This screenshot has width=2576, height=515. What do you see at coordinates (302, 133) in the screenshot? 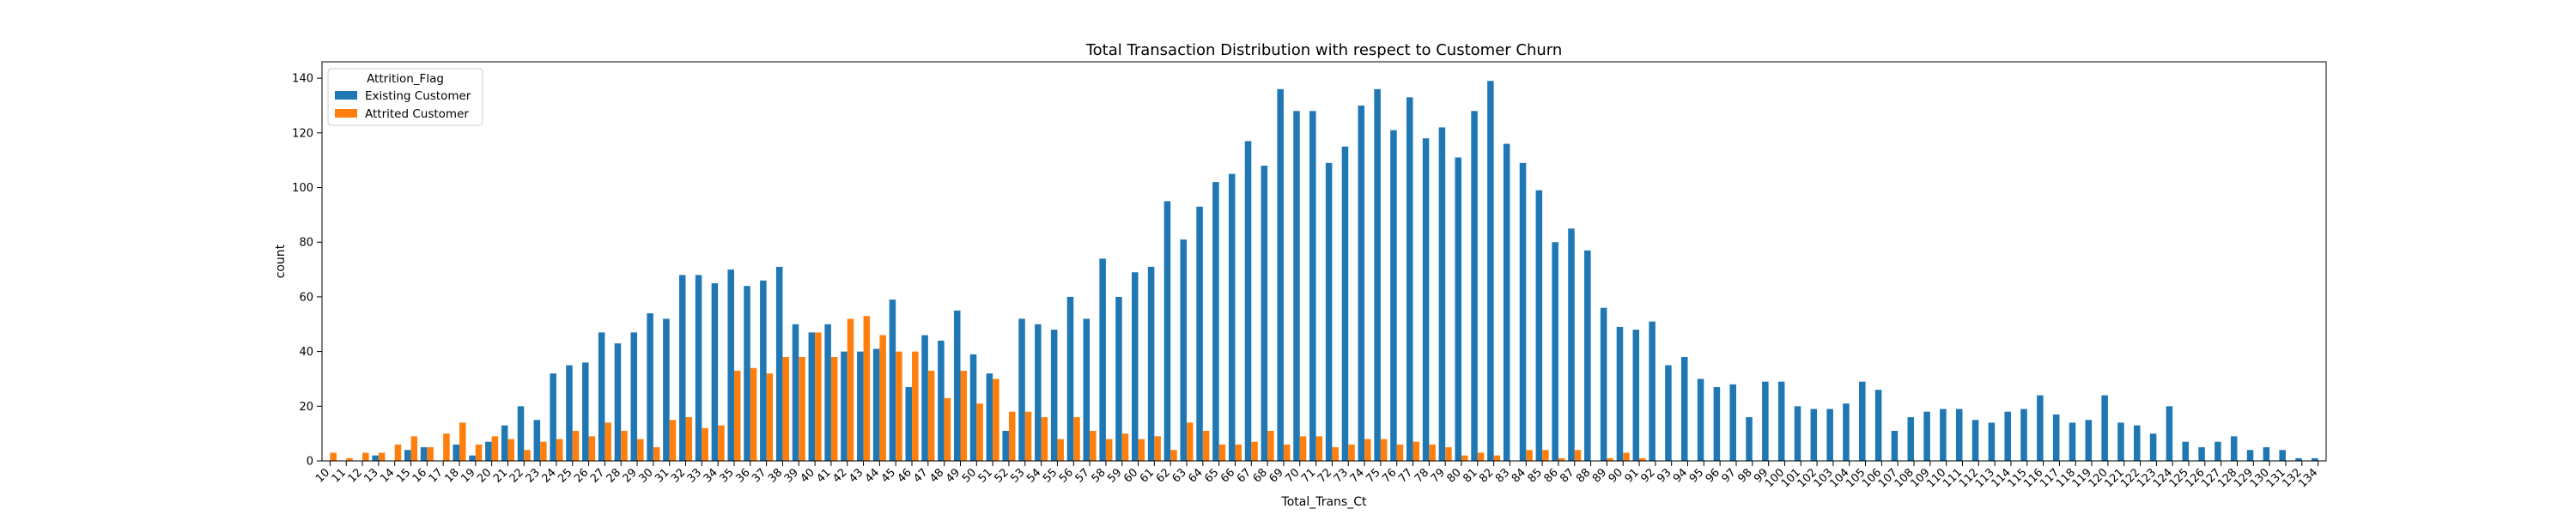
I see `y-tick-label: 120` at bounding box center [302, 133].